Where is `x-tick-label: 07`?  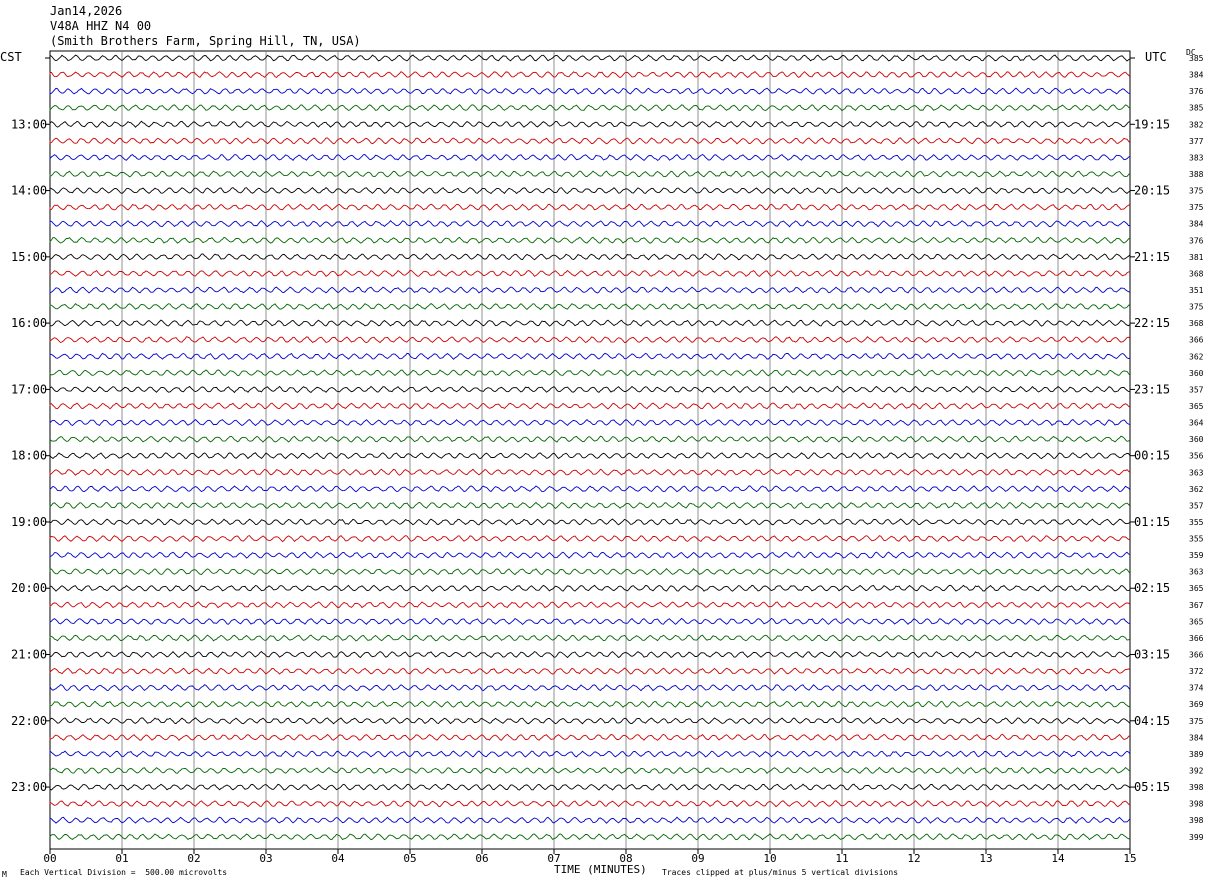 x-tick-label: 07 is located at coordinates (553, 858).